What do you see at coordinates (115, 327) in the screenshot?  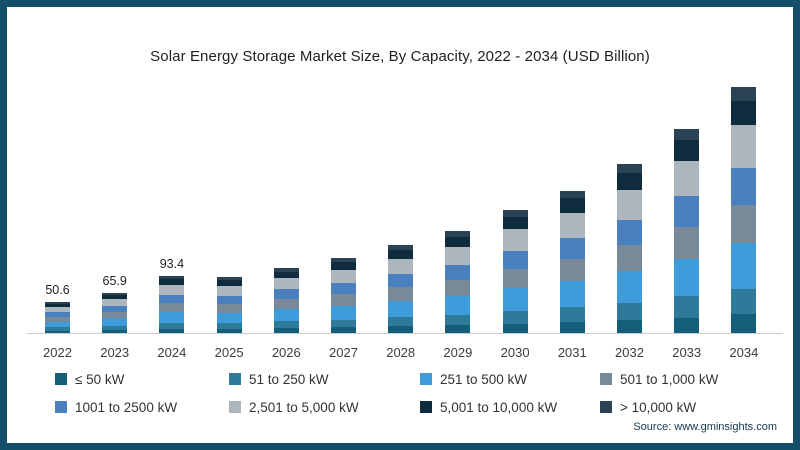 I see `segment-2023-51 to 250 kW` at bounding box center [115, 327].